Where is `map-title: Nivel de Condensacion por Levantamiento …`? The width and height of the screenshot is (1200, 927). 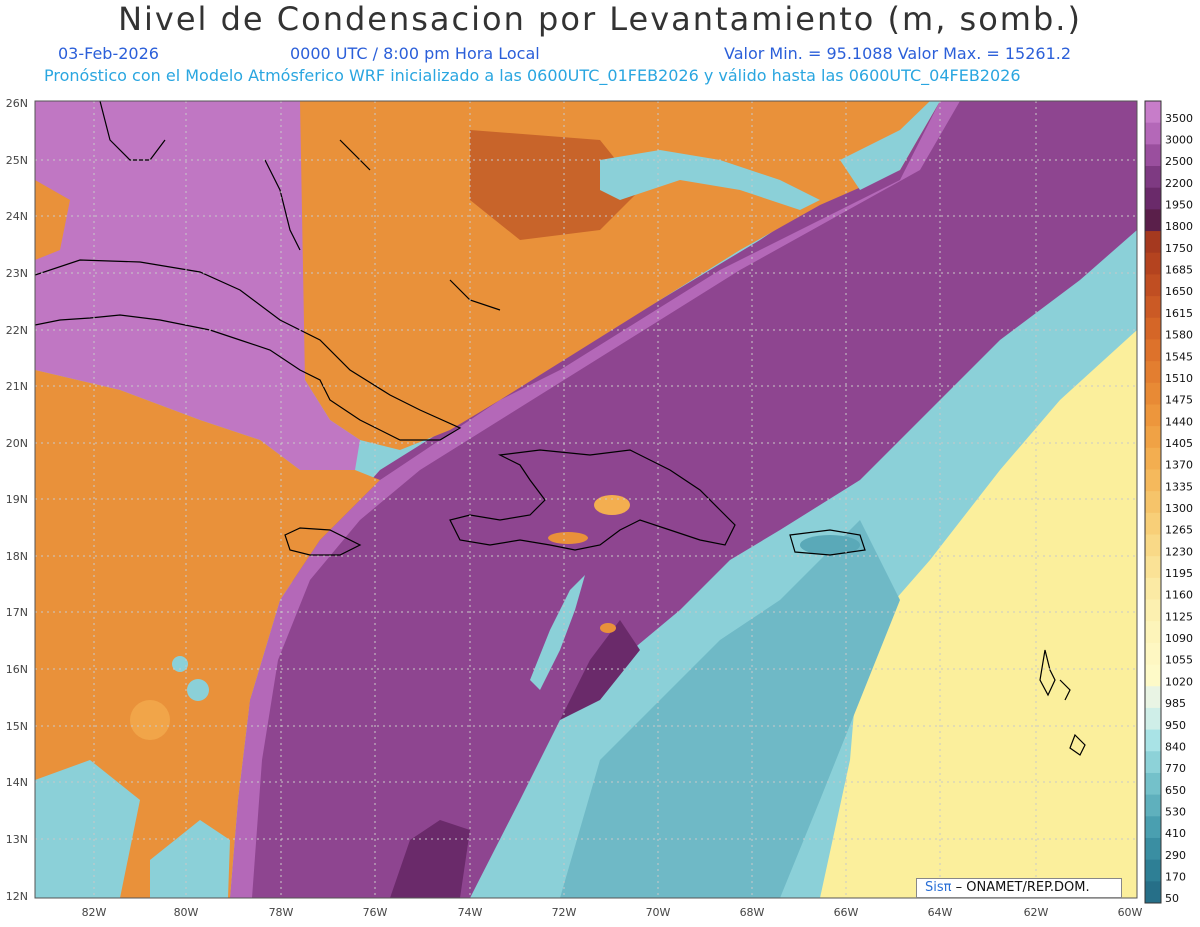 map-title: Nivel de Condensacion por Levantamiento … is located at coordinates (600, 19).